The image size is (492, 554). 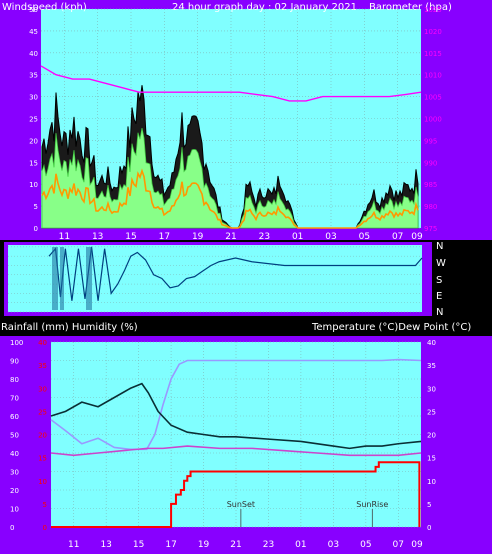 What do you see at coordinates (69, 327) in the screenshot?
I see `rain-humidity-axis-label: Rainfall (mm) Humidity (%)` at bounding box center [69, 327].